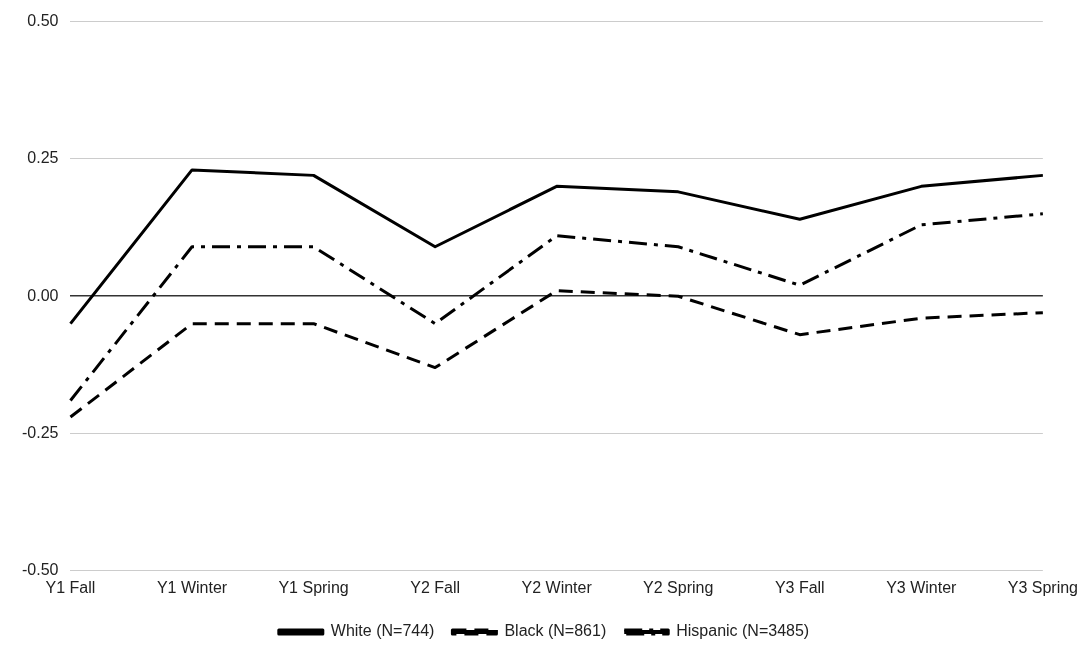 Image resolution: width=1086 pixels, height=656 pixels. What do you see at coordinates (555, 631) in the screenshot?
I see `legend-label: Black (N=861)` at bounding box center [555, 631].